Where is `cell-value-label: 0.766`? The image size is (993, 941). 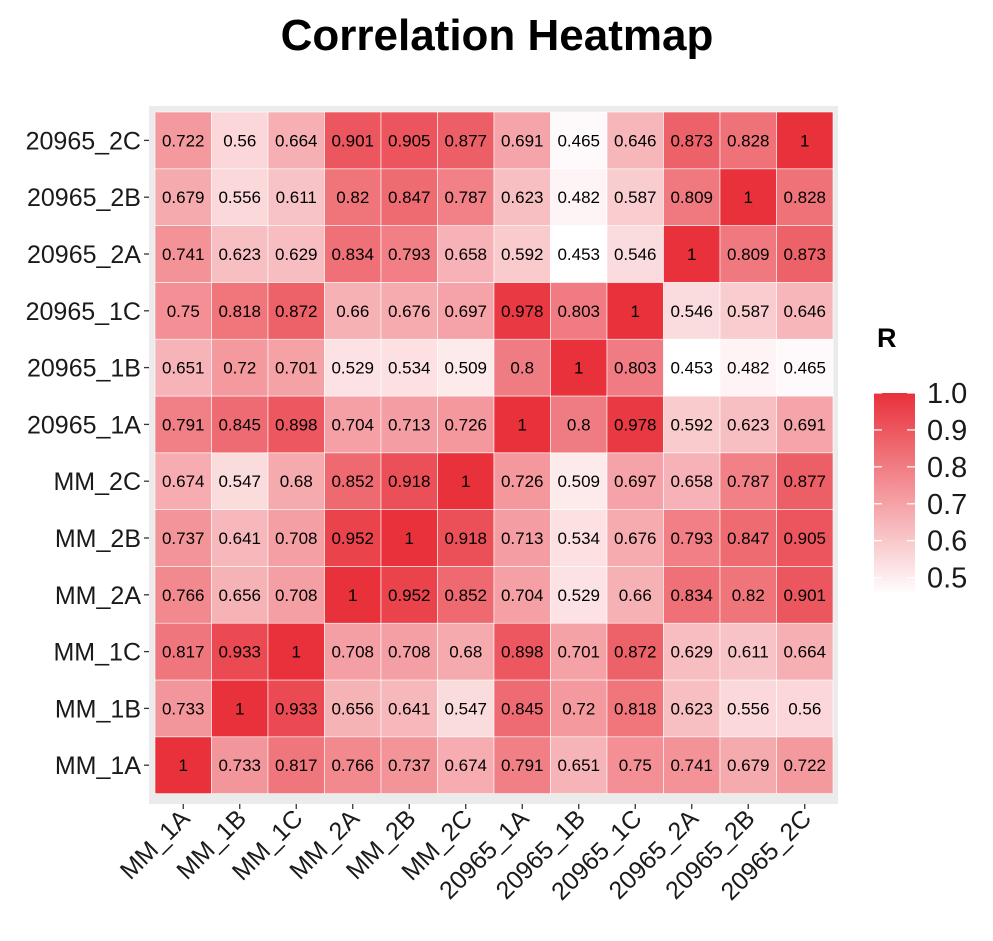
cell-value-label: 0.766 is located at coordinates (352, 765).